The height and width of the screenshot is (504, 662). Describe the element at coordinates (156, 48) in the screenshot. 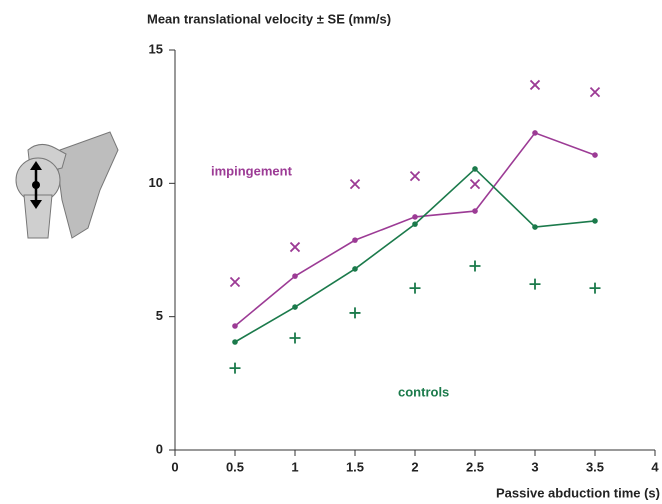

I see `y-tick-label: 15` at that location.